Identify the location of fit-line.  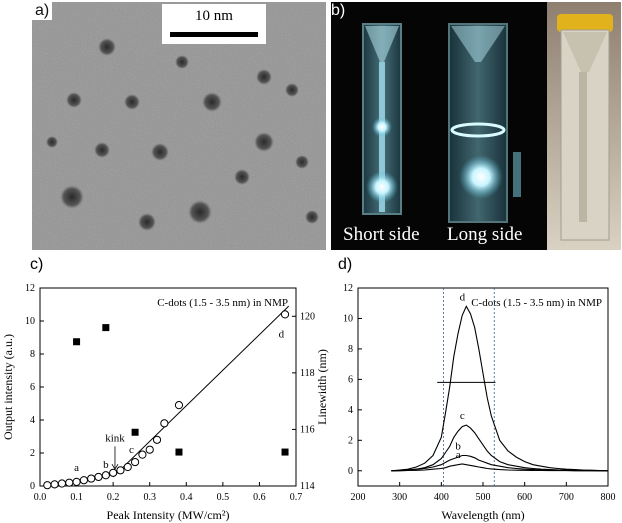
(201, 391).